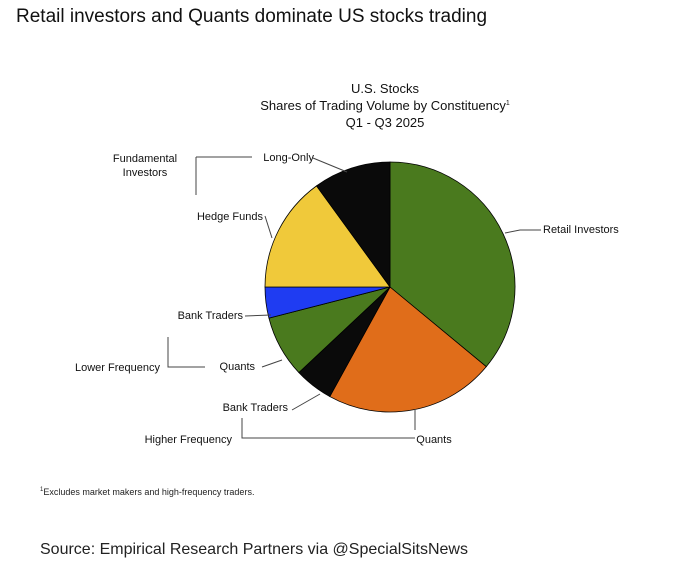 The height and width of the screenshot is (577, 698). I want to click on slice-label-quants-orange: Quants, so click(434, 440).